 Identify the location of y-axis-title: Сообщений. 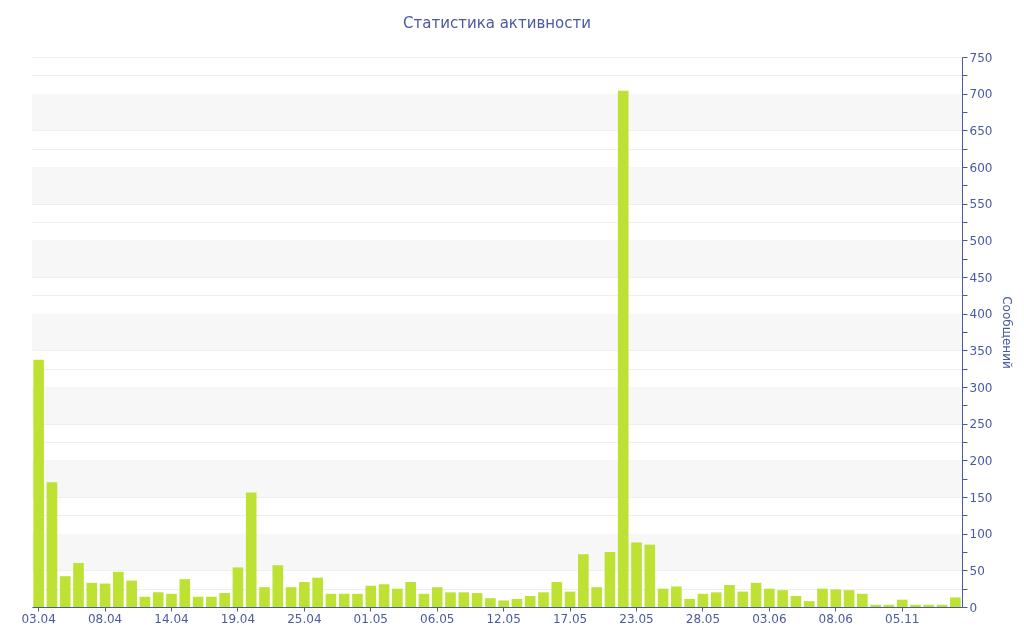
(1007, 332).